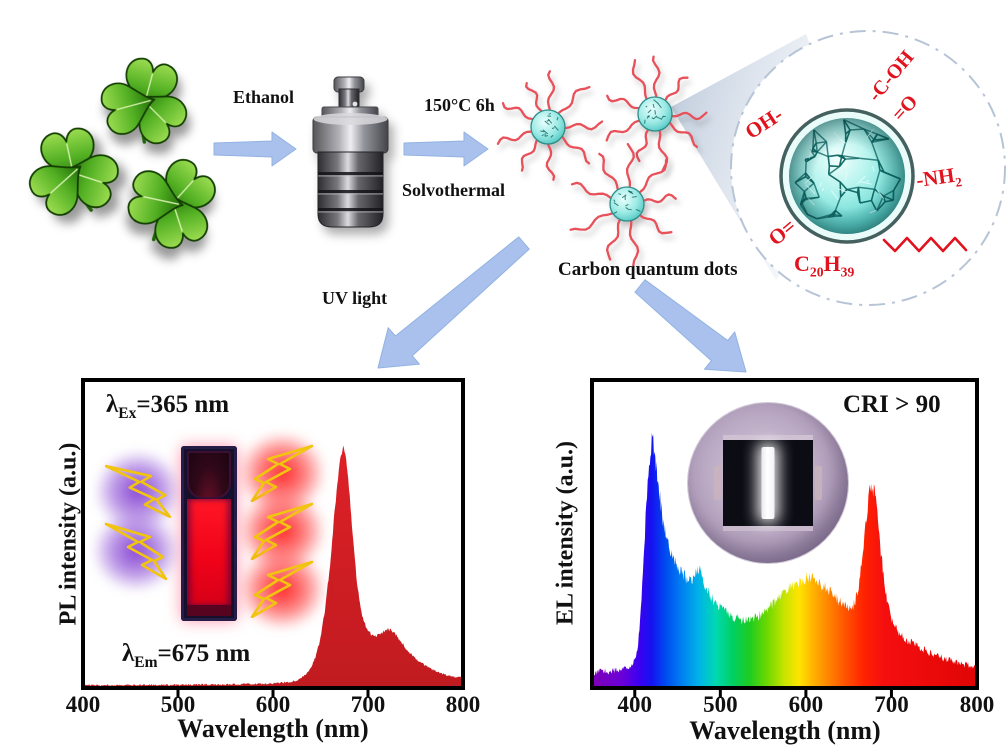  I want to click on pl-x-axis-label: Wavelength (nm), so click(273, 728).